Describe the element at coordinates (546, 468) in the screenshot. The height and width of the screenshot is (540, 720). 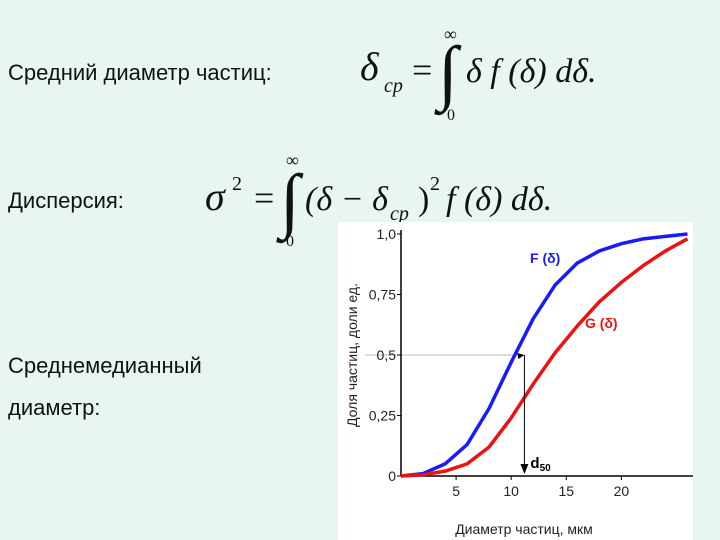
I see `median-subscript: 50` at that location.